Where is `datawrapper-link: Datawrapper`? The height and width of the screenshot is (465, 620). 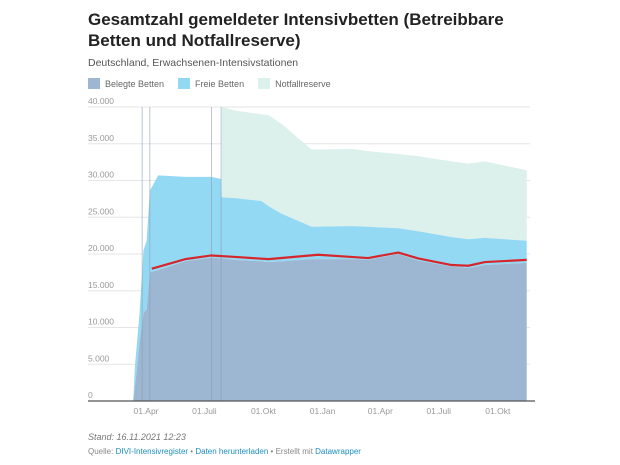
datawrapper-link: Datawrapper is located at coordinates (338, 451).